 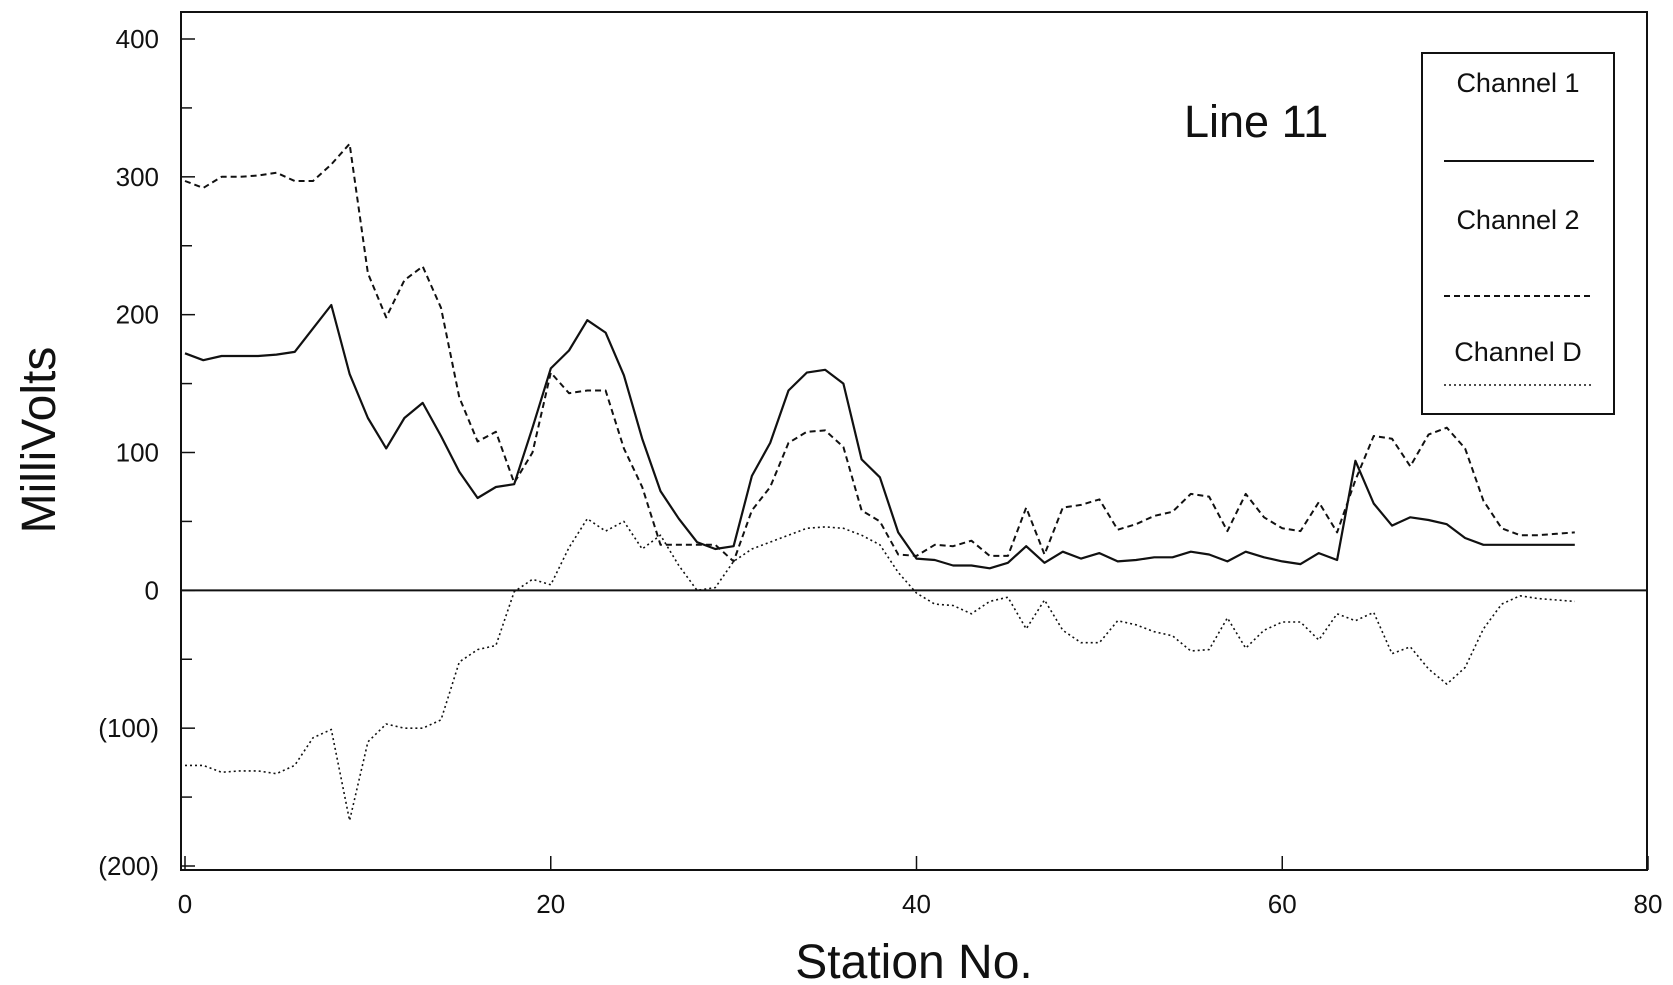 What do you see at coordinates (920, 887) in the screenshot?
I see `x-axis-ticks: 0 20 40 60 80` at bounding box center [920, 887].